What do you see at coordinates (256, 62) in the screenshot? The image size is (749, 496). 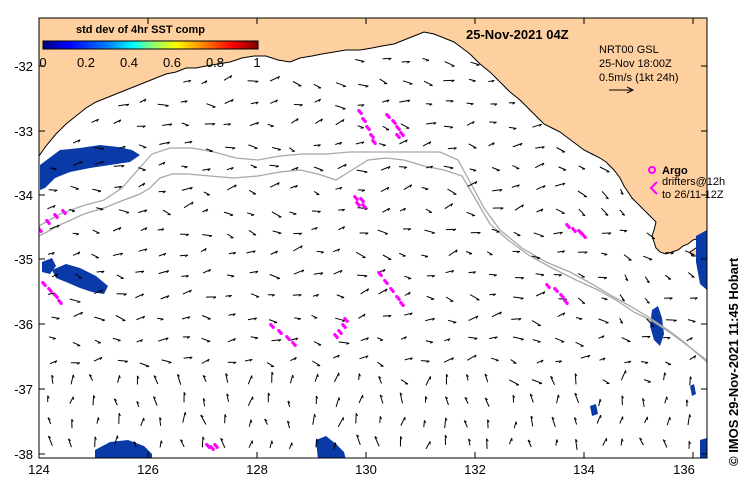 I see `colorbar-tick: 1` at bounding box center [256, 62].